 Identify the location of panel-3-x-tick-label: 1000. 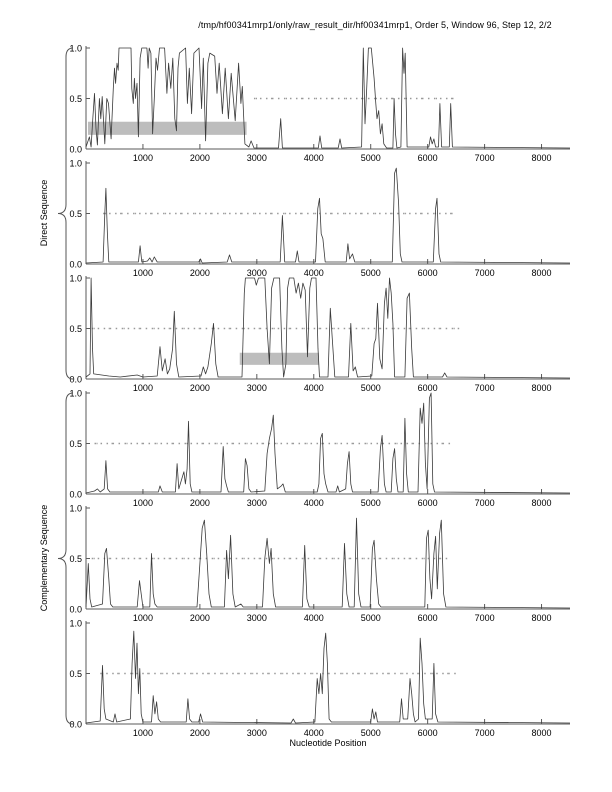
(143, 388).